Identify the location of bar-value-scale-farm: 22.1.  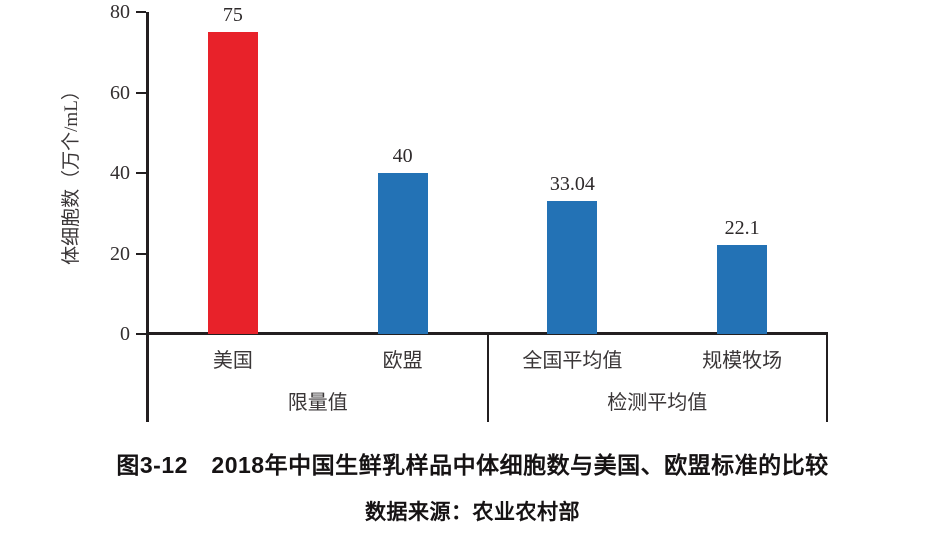
(742, 228).